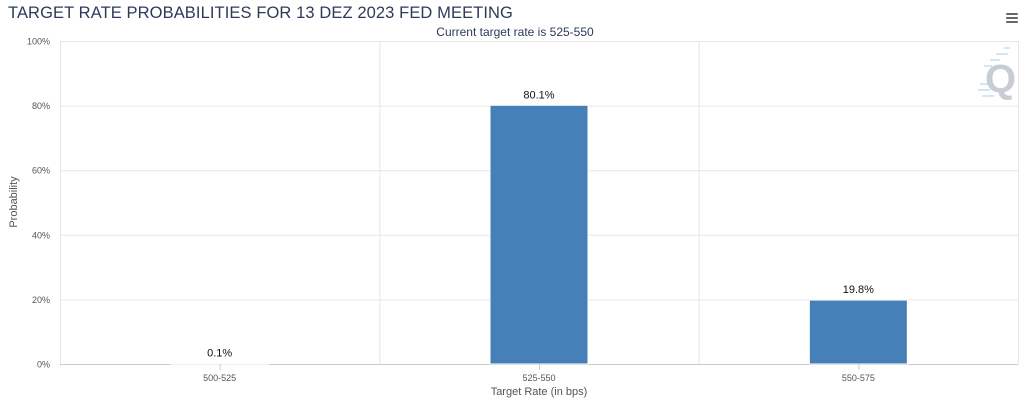 This screenshot has height=406, width=1030. What do you see at coordinates (219, 378) in the screenshot?
I see `x-tick-label: 500-525` at bounding box center [219, 378].